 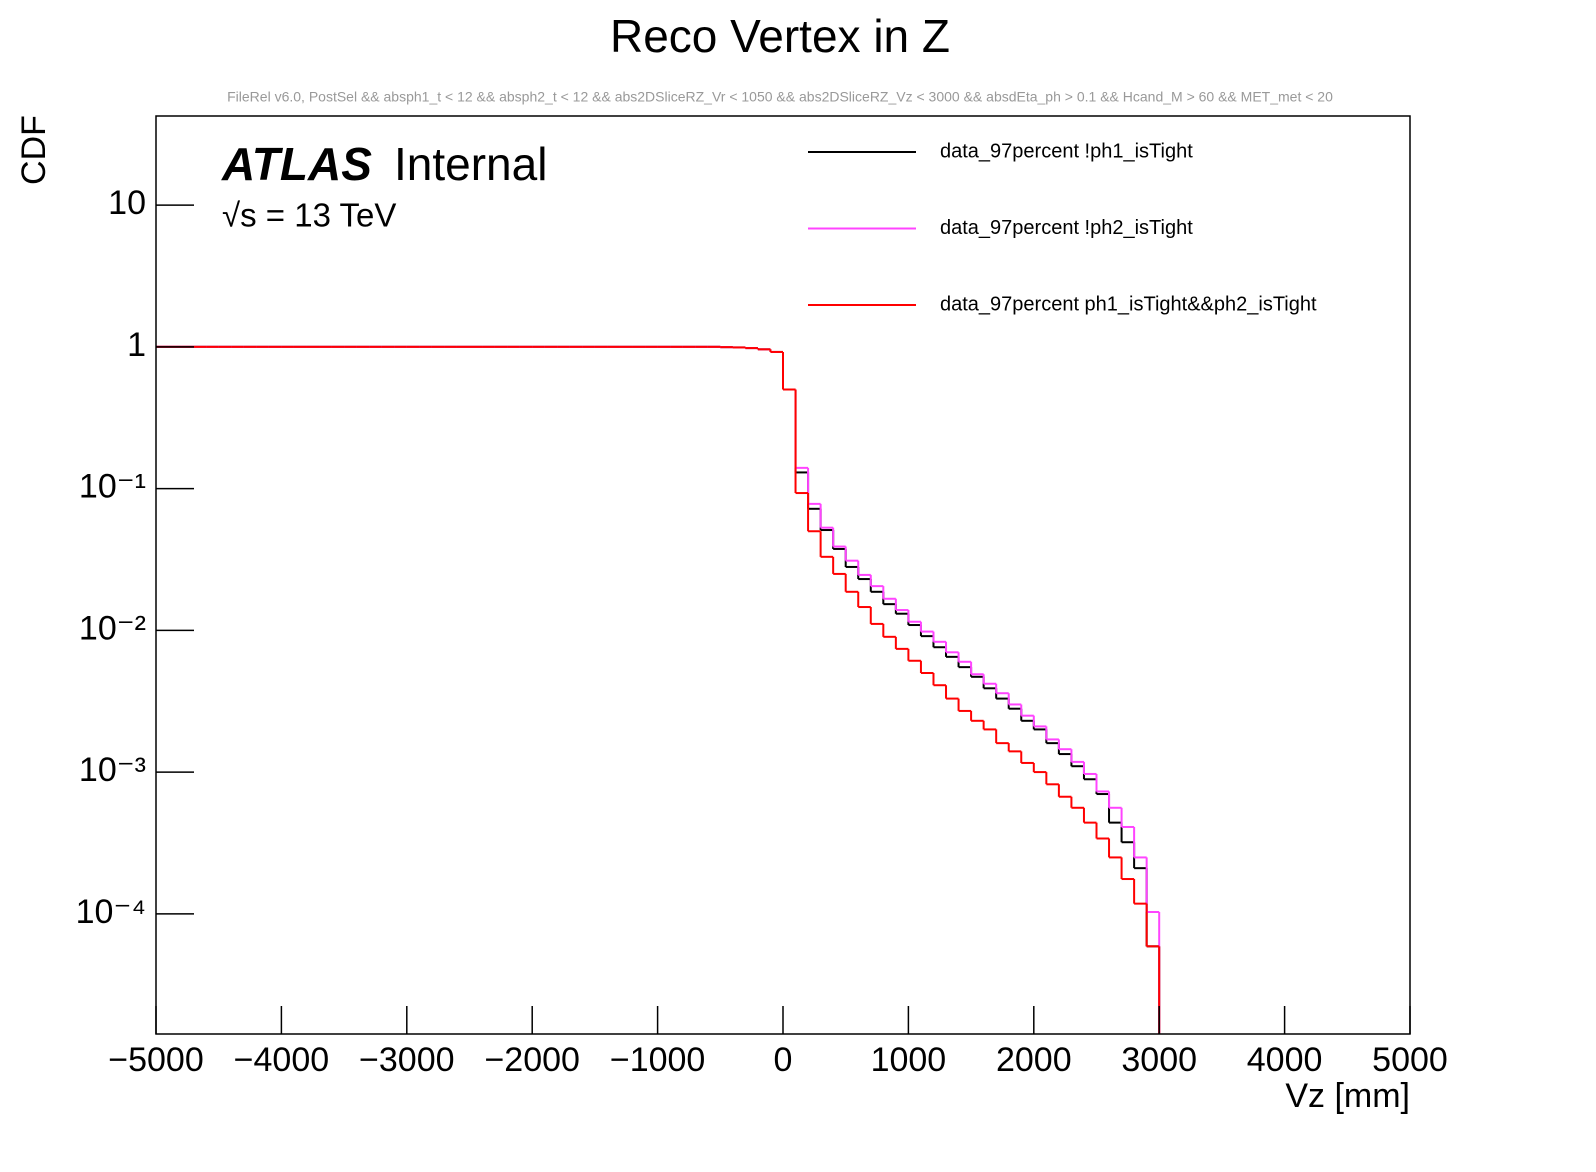 I want to click on x-tick-label: 2000, so click(x=1034, y=1060).